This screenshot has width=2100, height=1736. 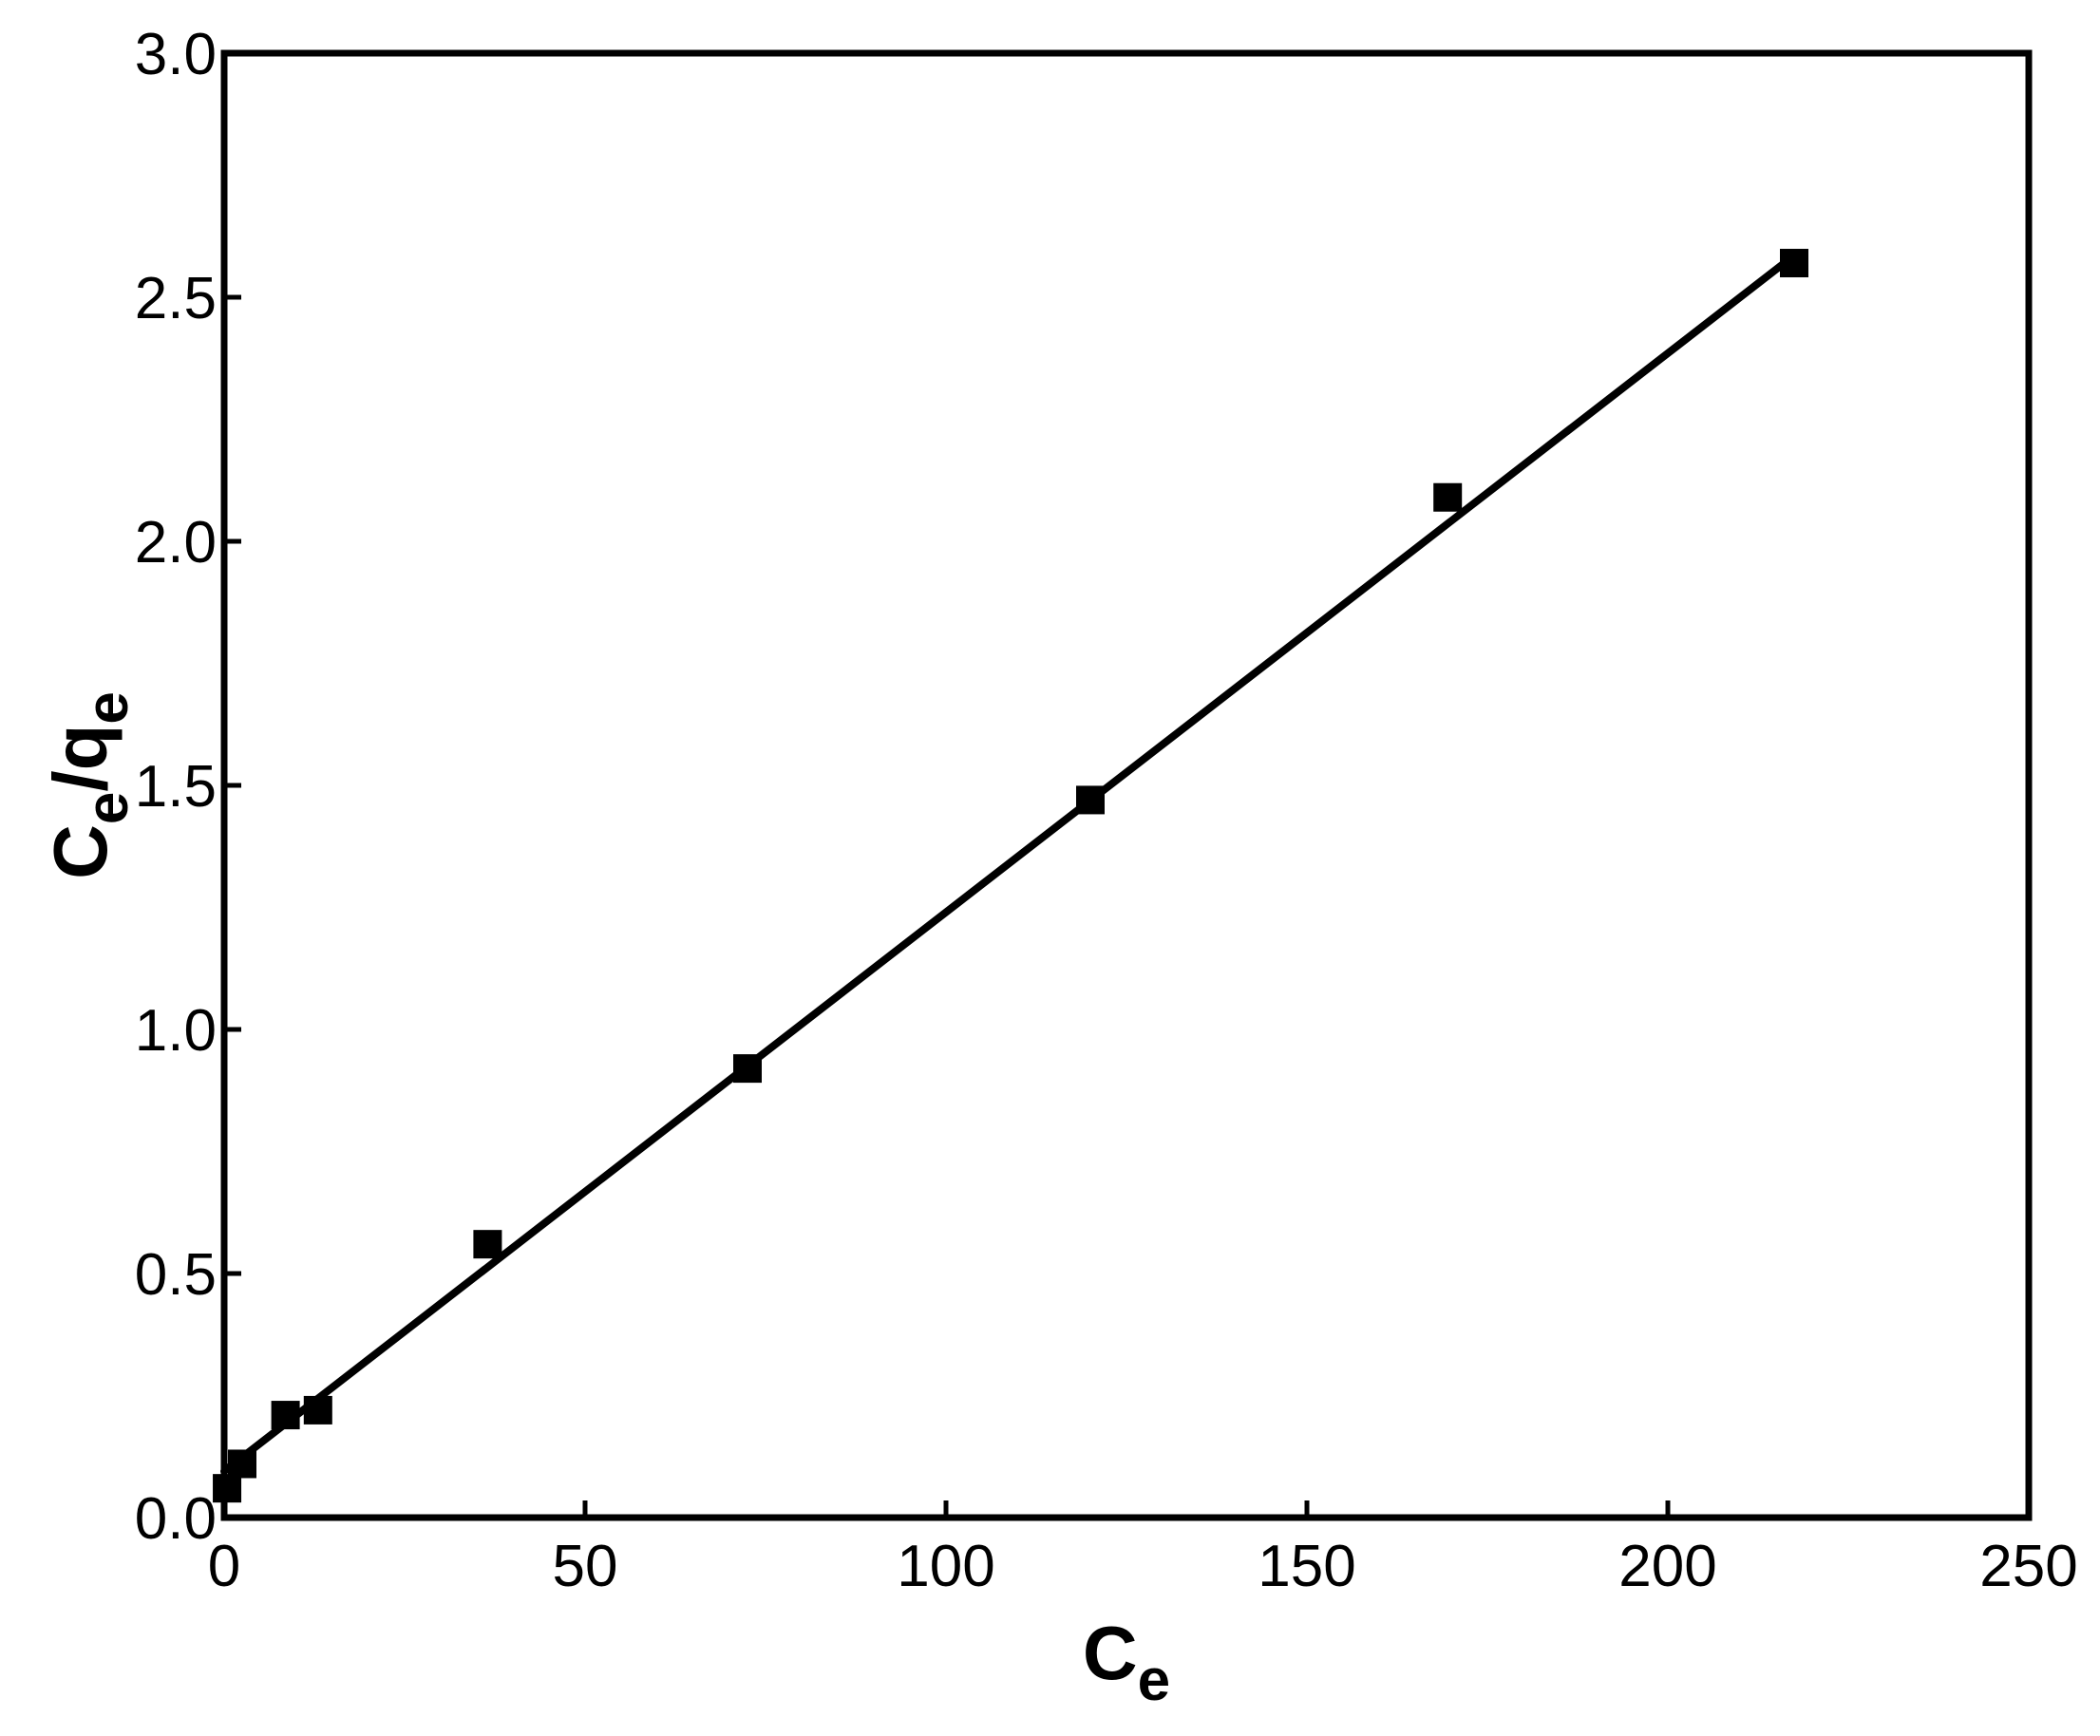 I want to click on y-tick-label: 3.0, so click(x=176, y=54).